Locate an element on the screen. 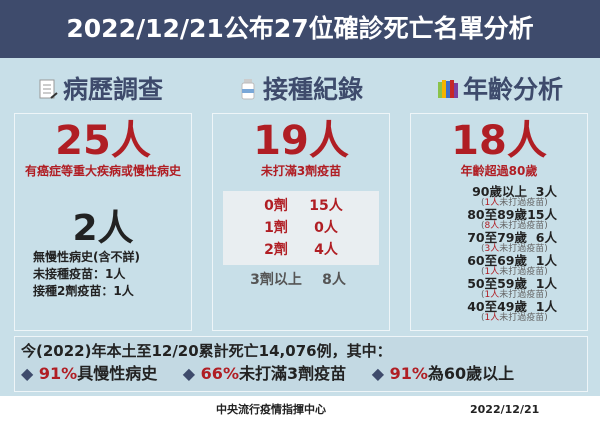  age-unvaccinated-note: (8人未打過疫苗) is located at coordinates (514, 226).